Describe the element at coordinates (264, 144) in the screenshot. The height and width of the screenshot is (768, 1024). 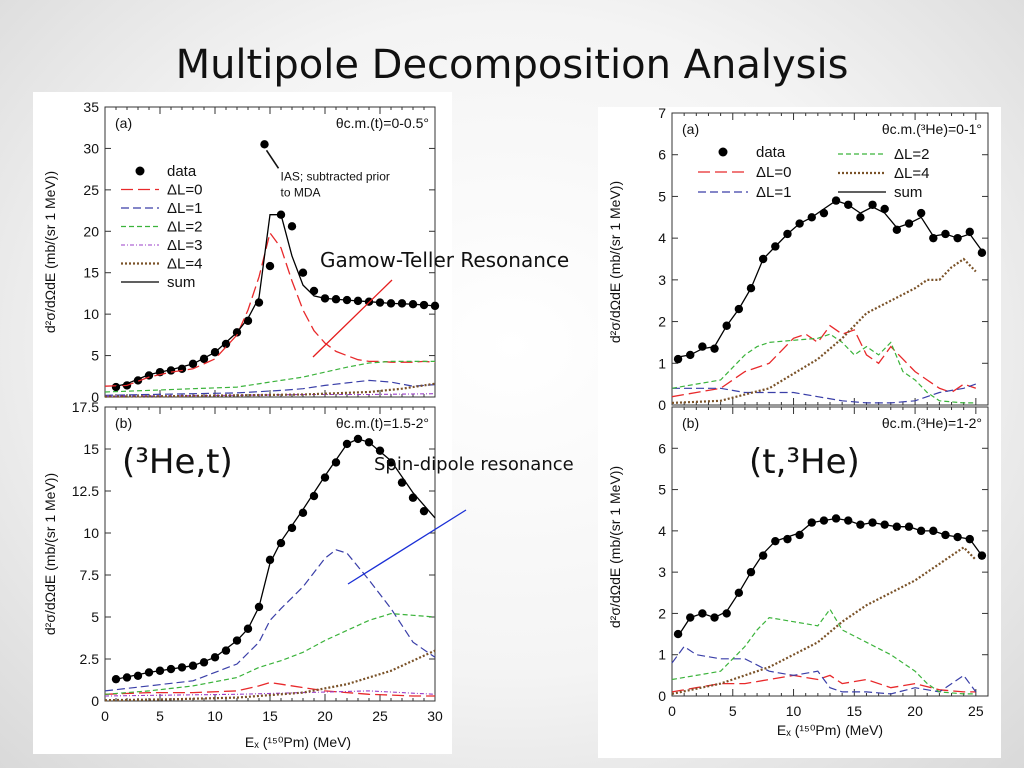
I see `ias-data-point` at that location.